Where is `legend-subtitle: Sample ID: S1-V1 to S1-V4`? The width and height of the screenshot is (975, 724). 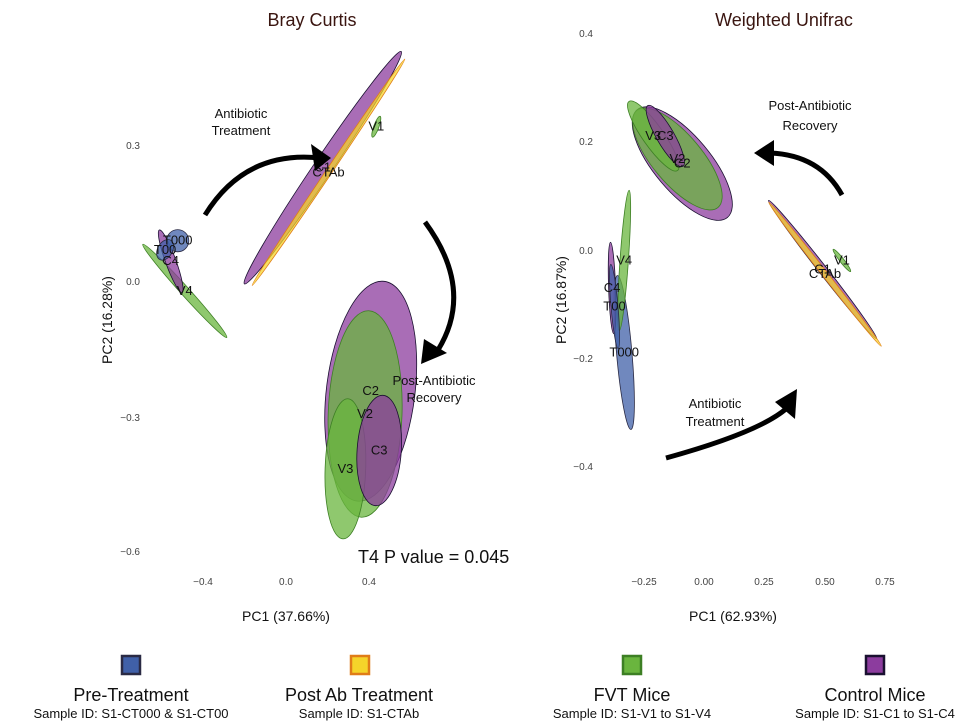
legend-subtitle: Sample ID: S1-V1 to S1-V4 is located at coordinates (632, 713).